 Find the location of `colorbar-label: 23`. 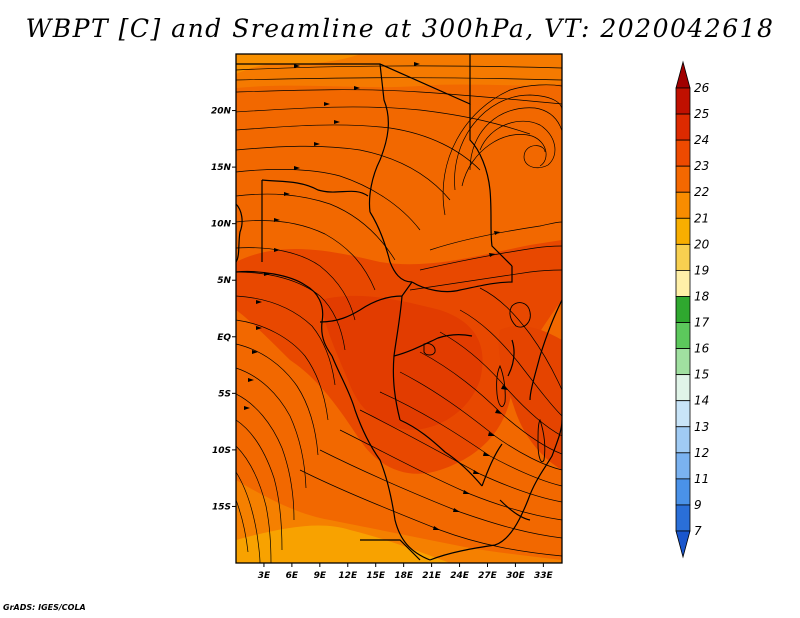

colorbar-label: 23 is located at coordinates (701, 166).